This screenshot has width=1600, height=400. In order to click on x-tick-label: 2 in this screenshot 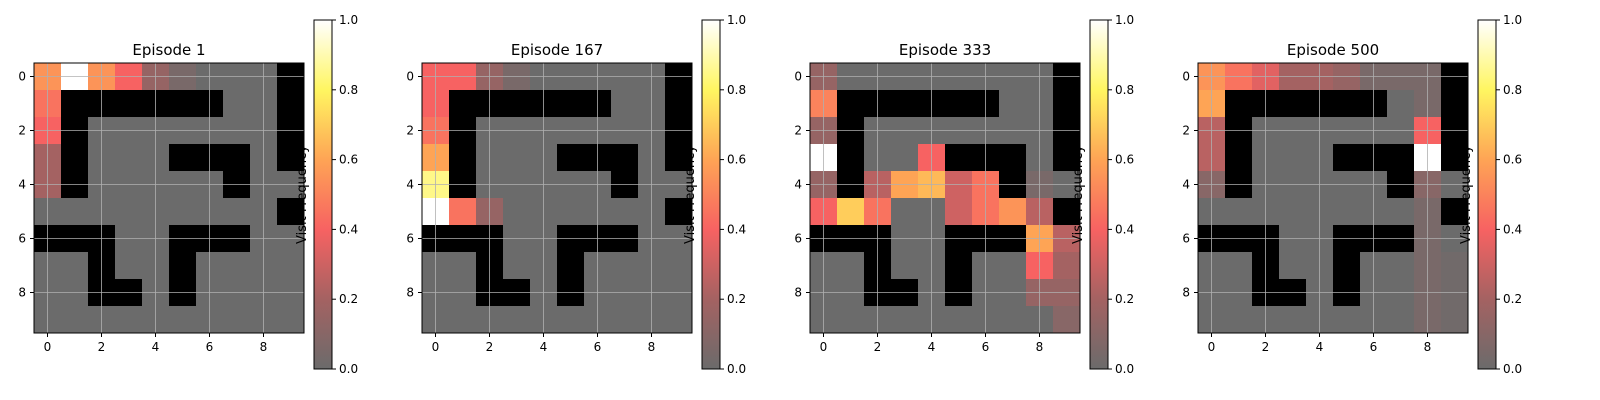, I will do `click(102, 347)`.